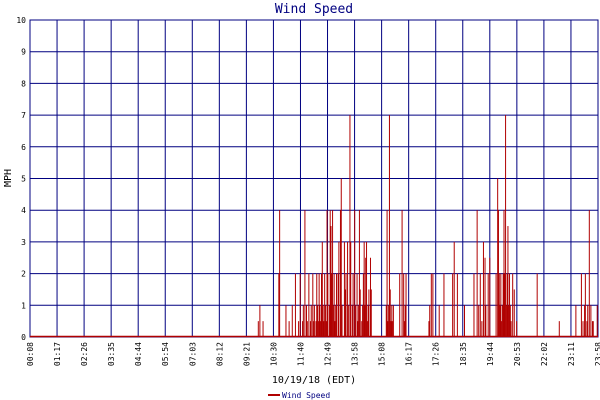  What do you see at coordinates (409, 354) in the screenshot?
I see `x-tick-label: 16:17` at bounding box center [409, 354].